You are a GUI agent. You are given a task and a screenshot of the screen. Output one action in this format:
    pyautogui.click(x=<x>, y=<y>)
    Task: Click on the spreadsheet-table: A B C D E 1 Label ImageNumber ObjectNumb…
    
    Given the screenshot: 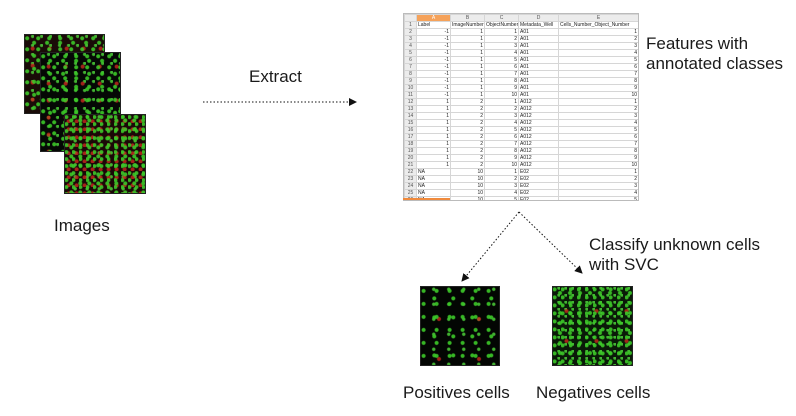 What is the action you would take?
    pyautogui.click(x=521, y=107)
    